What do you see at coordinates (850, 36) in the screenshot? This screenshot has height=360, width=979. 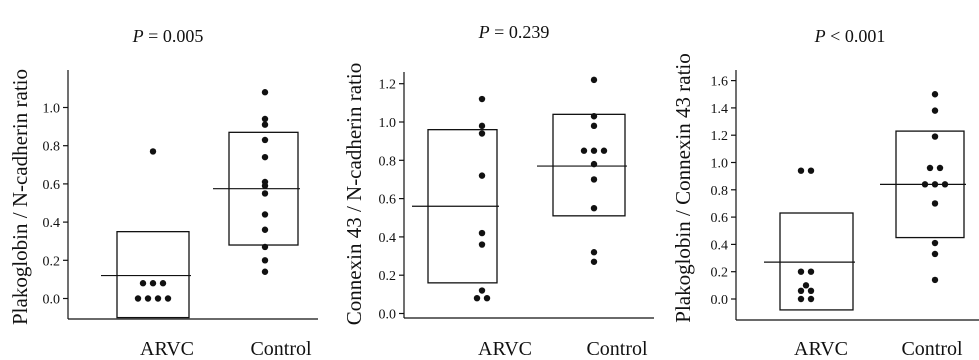 I see `p-value-annotation: P < 0.001` at bounding box center [850, 36].